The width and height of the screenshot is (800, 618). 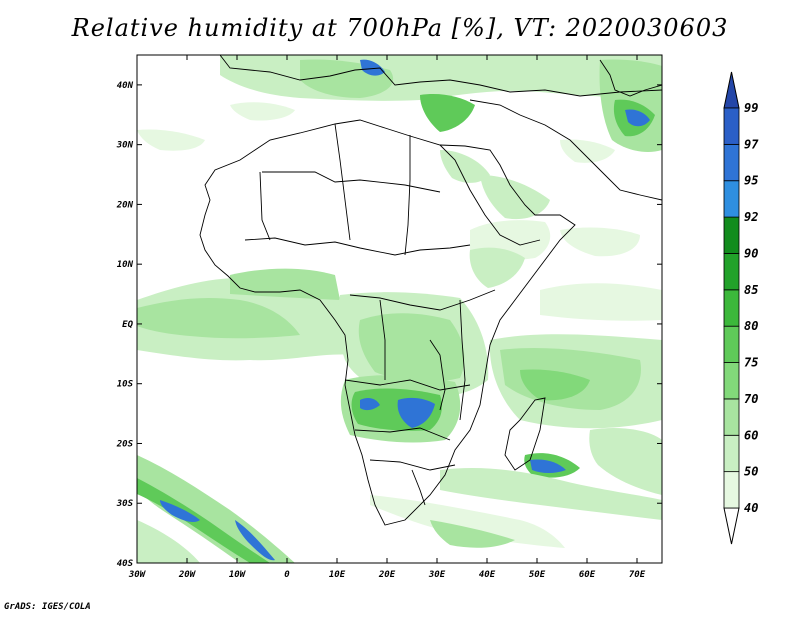 What do you see at coordinates (751, 181) in the screenshot?
I see `colorbar-label: 95` at bounding box center [751, 181].